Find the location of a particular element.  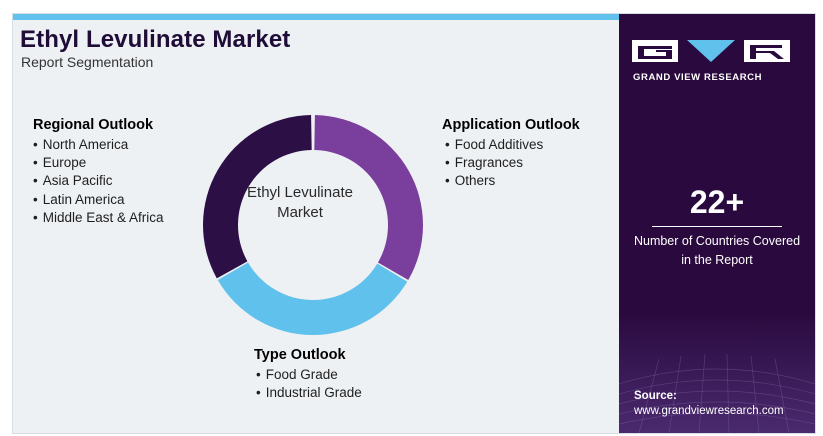

type-outlook-heading: Type Outlook is located at coordinates (300, 355).